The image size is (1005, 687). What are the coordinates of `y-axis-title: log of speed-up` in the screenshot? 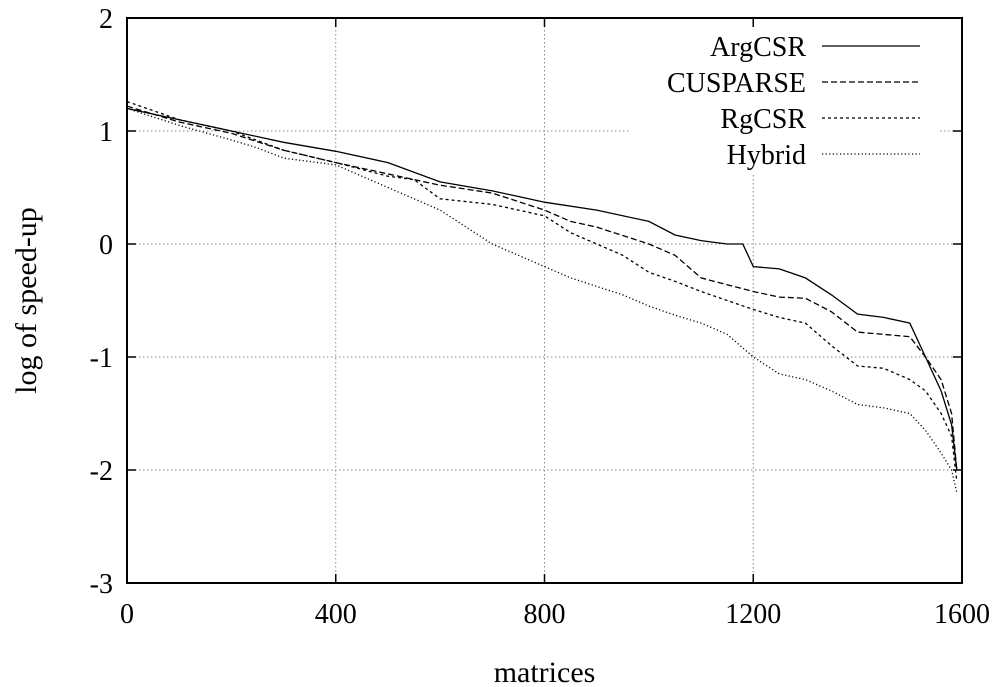 It's located at (26, 300).